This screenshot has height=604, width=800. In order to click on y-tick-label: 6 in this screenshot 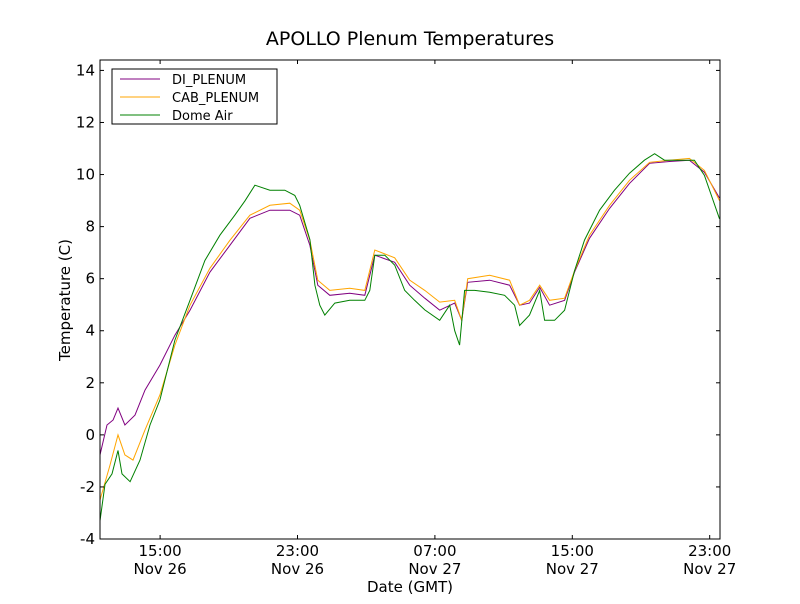, I will do `click(90, 279)`.